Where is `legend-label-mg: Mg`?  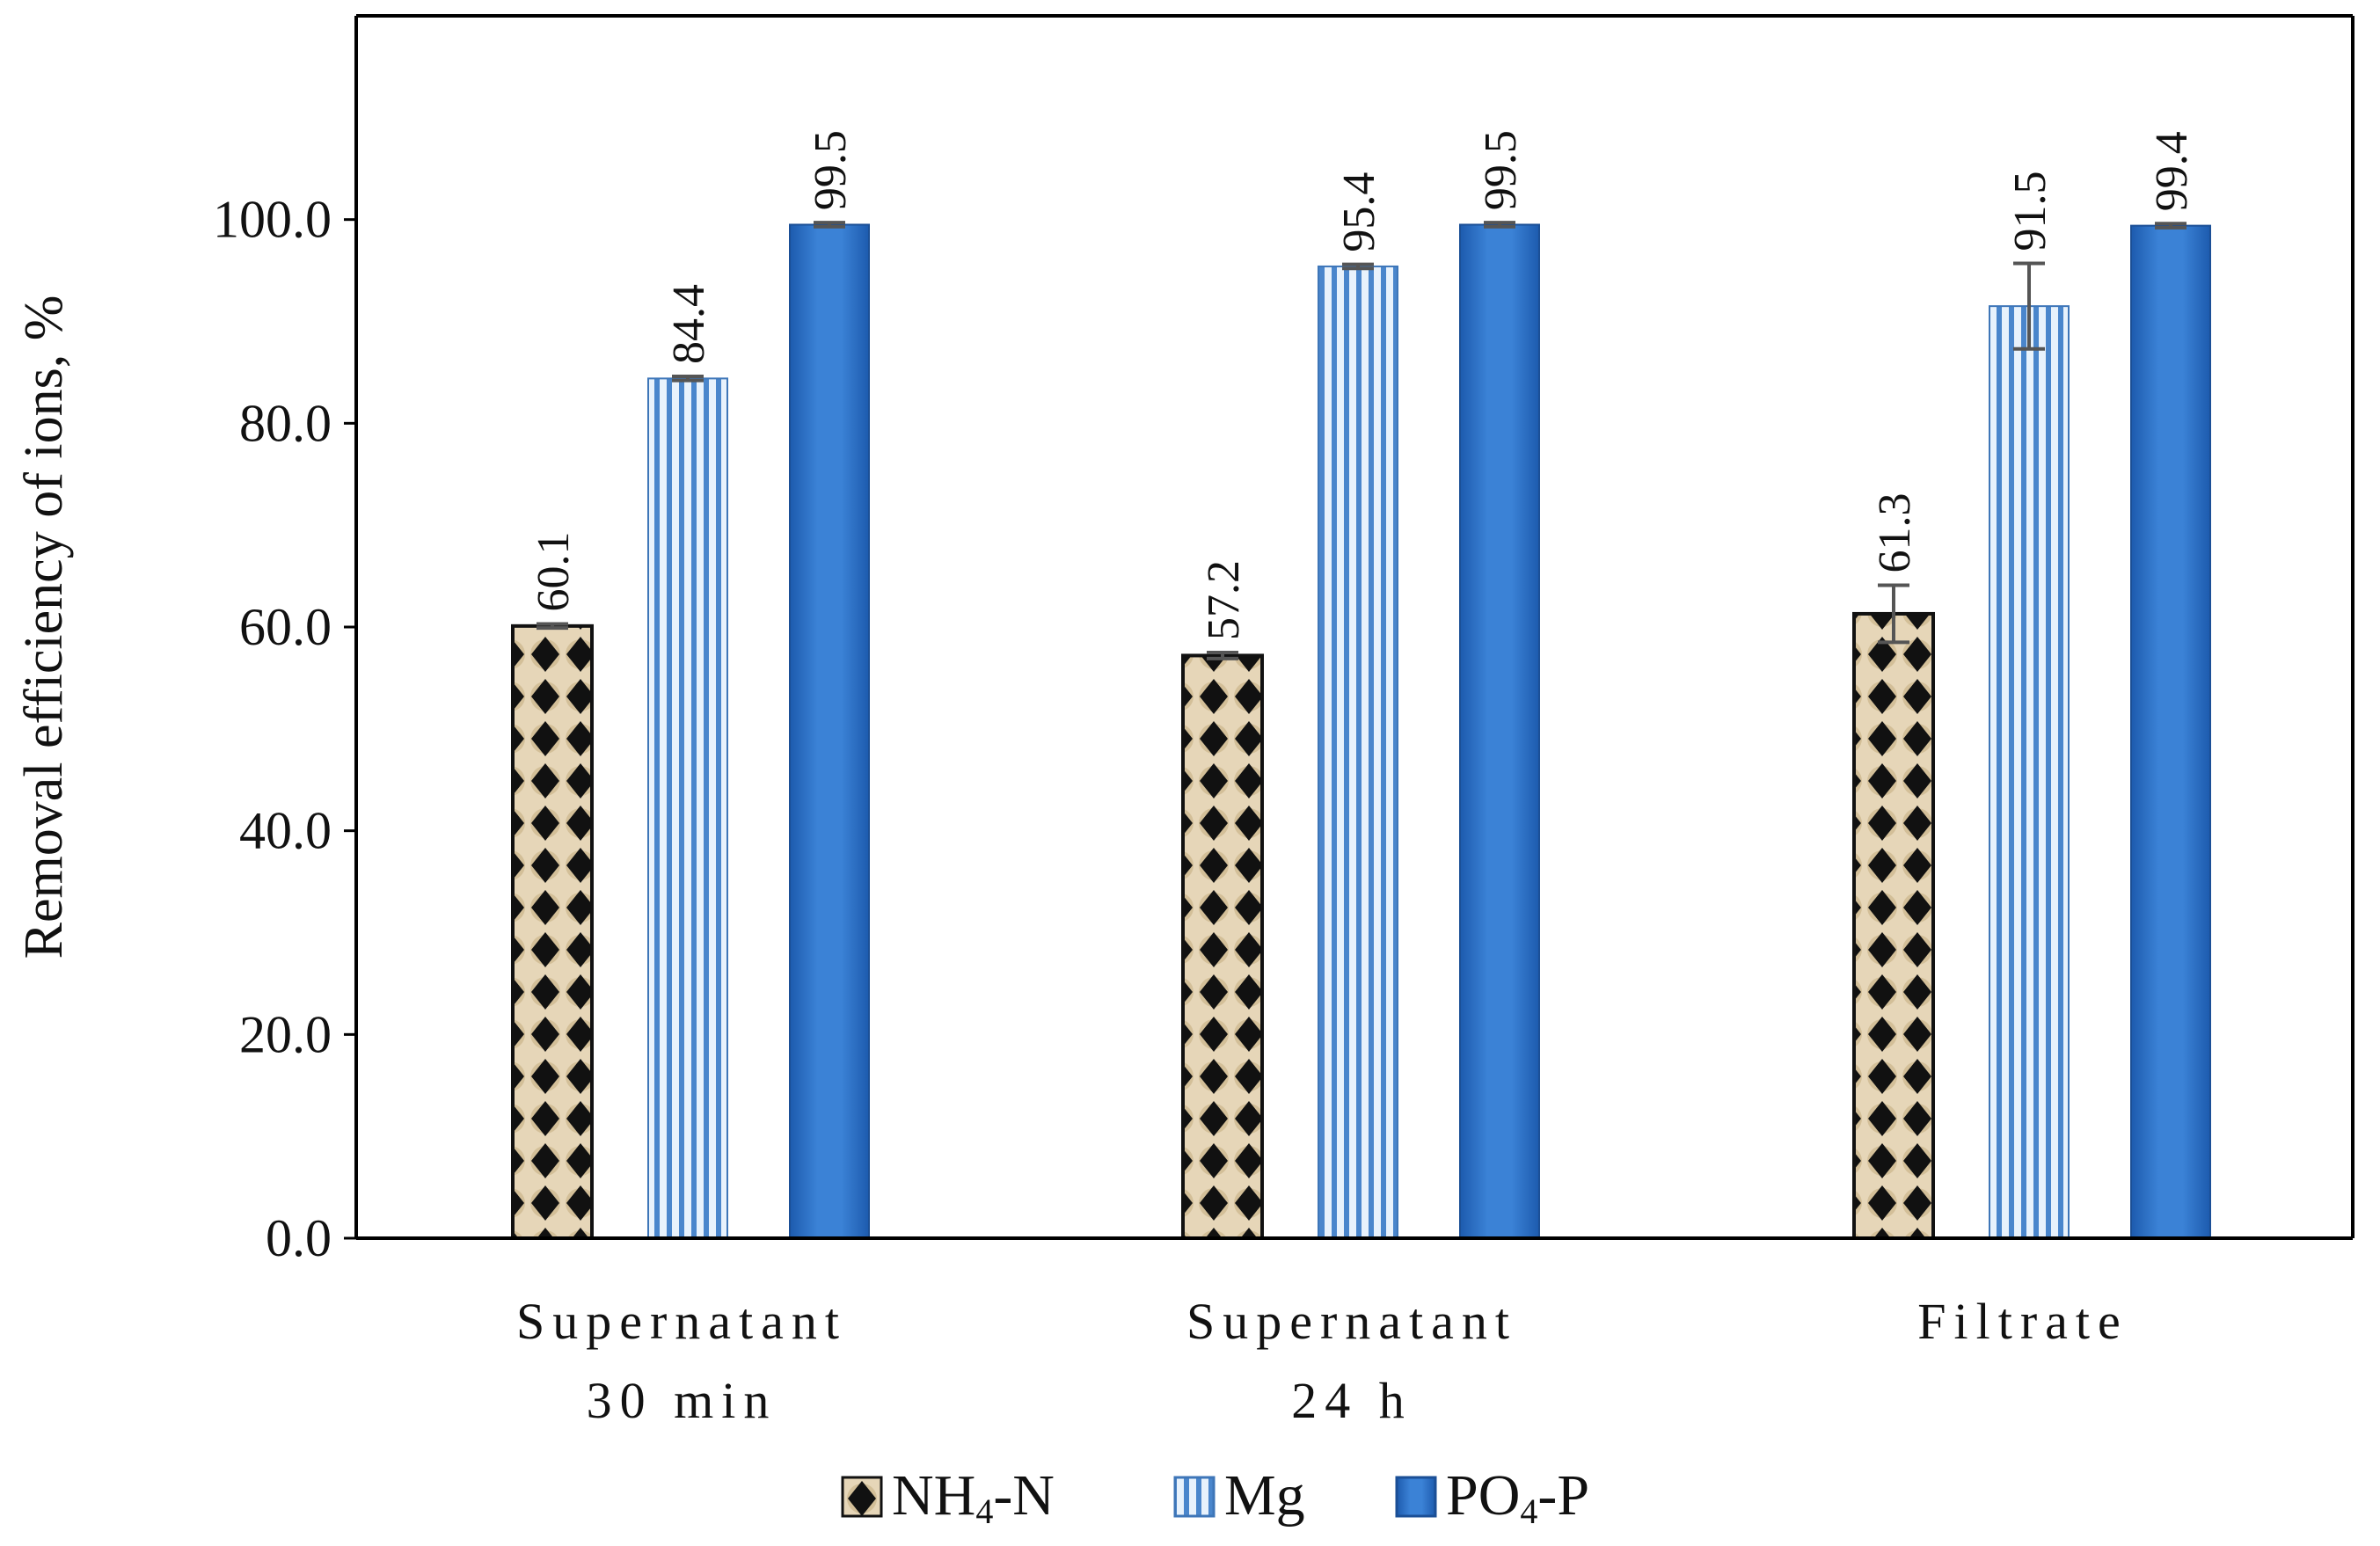 legend-label-mg: Mg is located at coordinates (1264, 1495).